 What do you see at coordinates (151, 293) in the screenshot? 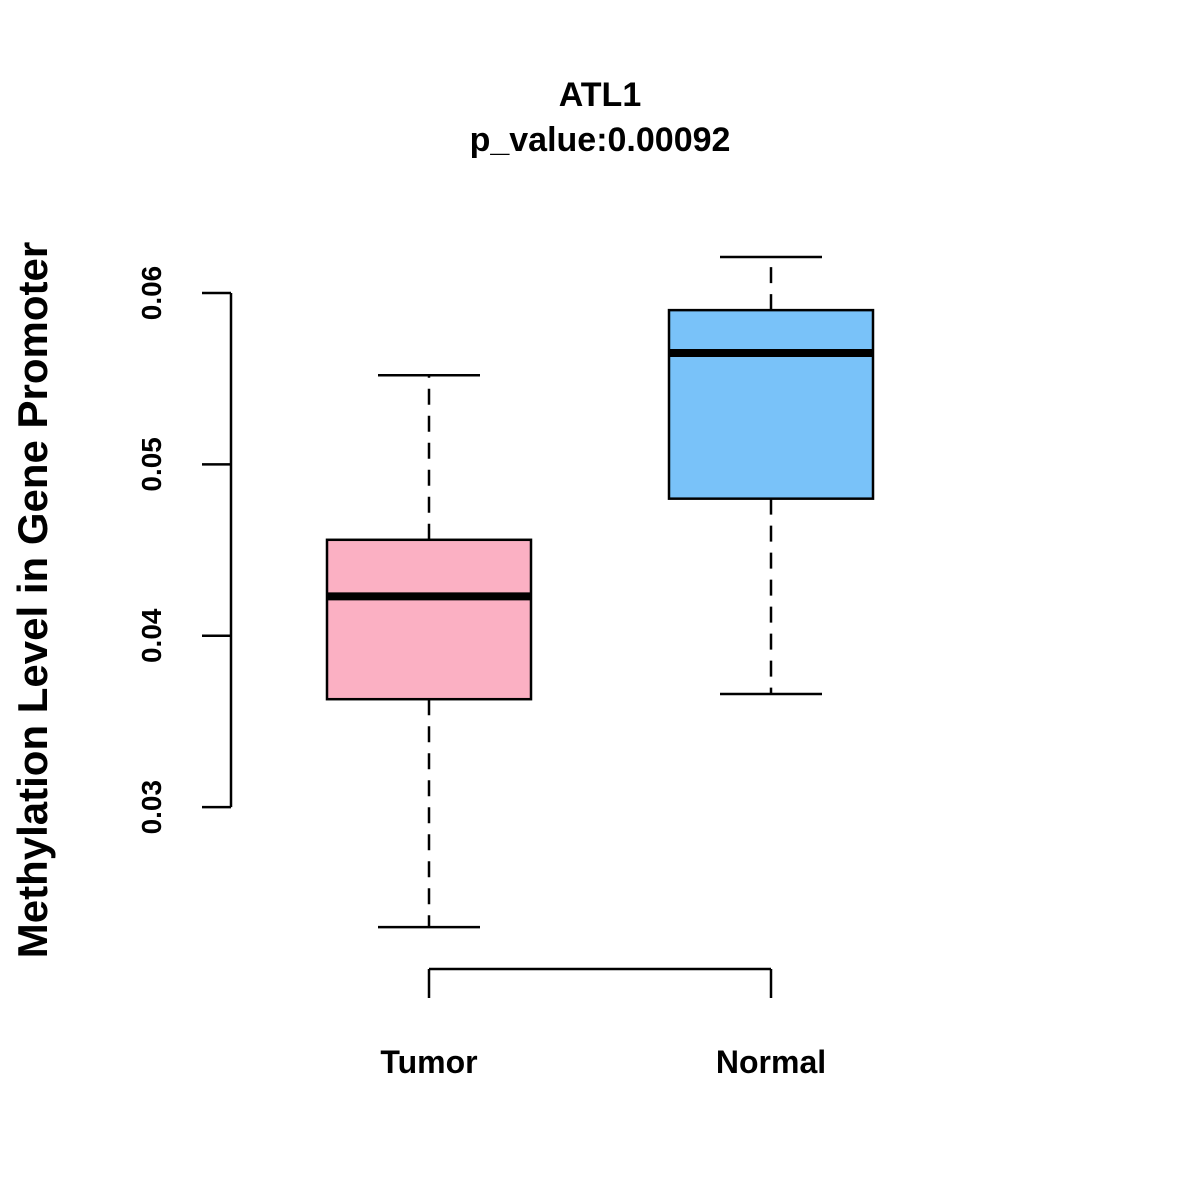
I see `y-tick-label: 0.06` at bounding box center [151, 293].